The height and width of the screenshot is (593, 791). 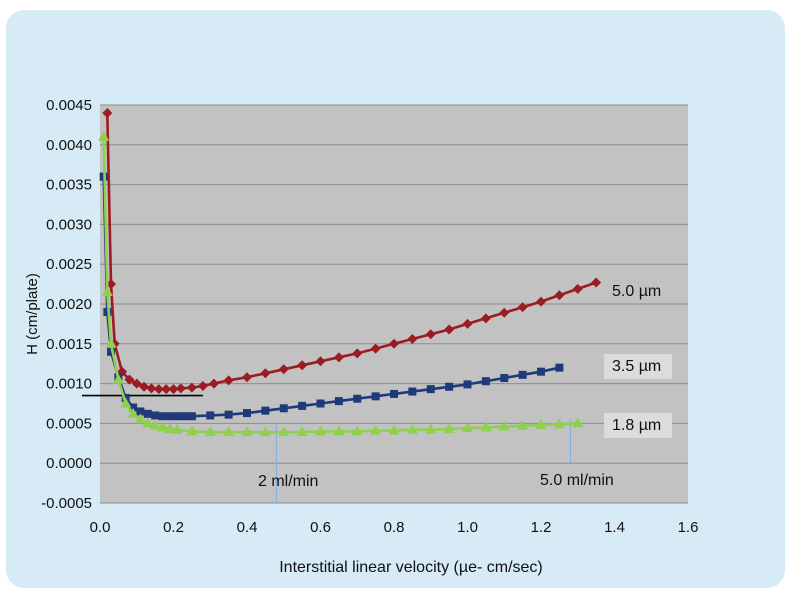 What do you see at coordinates (541, 527) in the screenshot?
I see `x-tick-label: 1.2` at bounding box center [541, 527].